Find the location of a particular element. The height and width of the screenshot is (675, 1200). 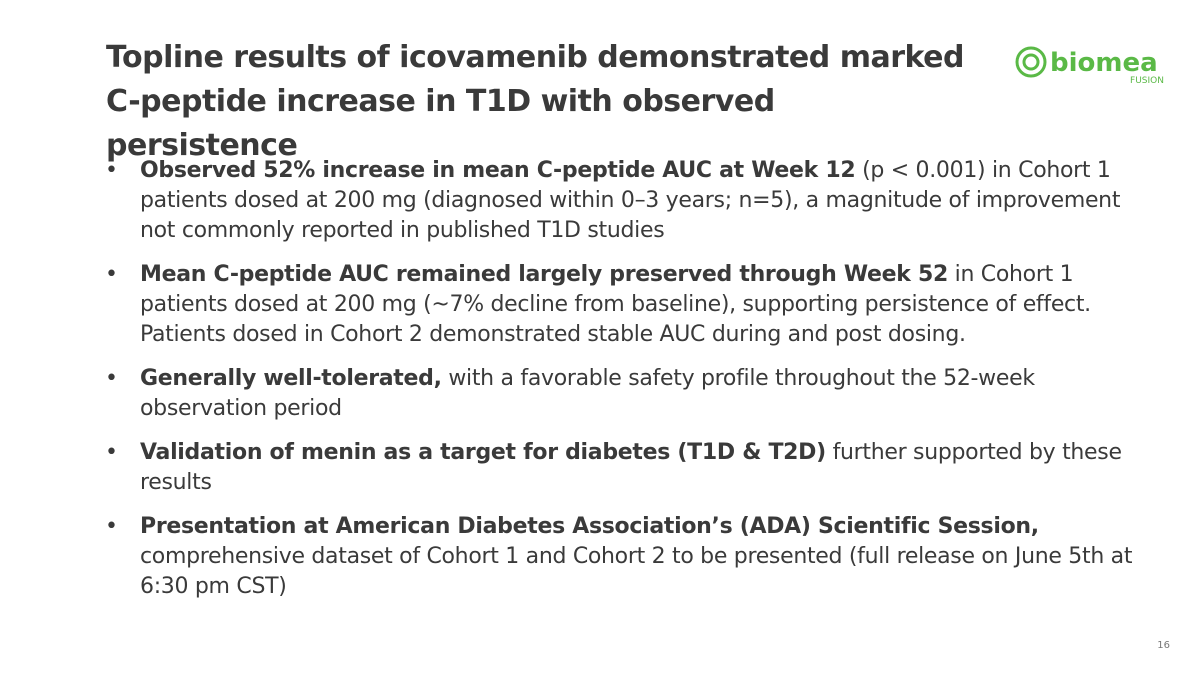

logo-ring-inner is located at coordinates (1031, 62).